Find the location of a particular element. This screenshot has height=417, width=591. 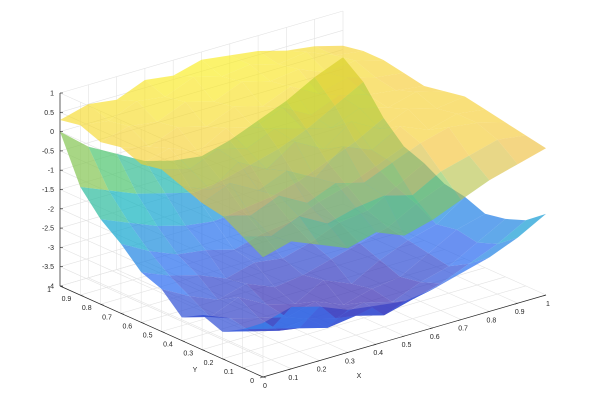

x-tick-label: 0.8 is located at coordinates (492, 320).